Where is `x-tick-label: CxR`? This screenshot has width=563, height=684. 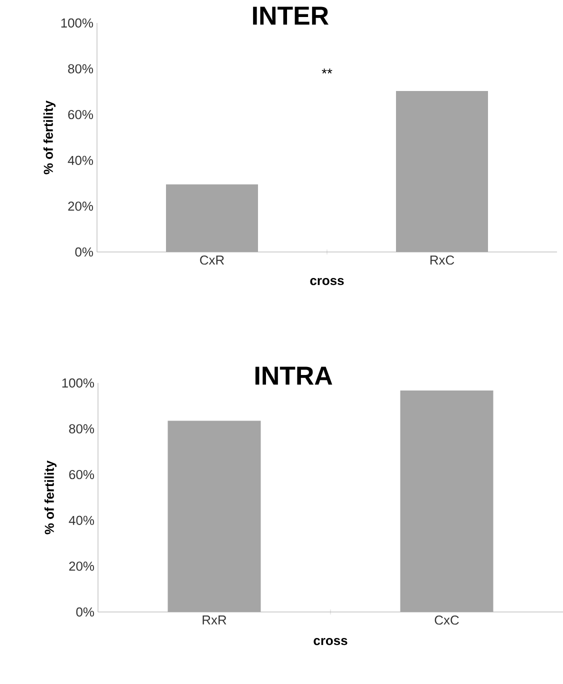 x-tick-label: CxR is located at coordinates (212, 260).